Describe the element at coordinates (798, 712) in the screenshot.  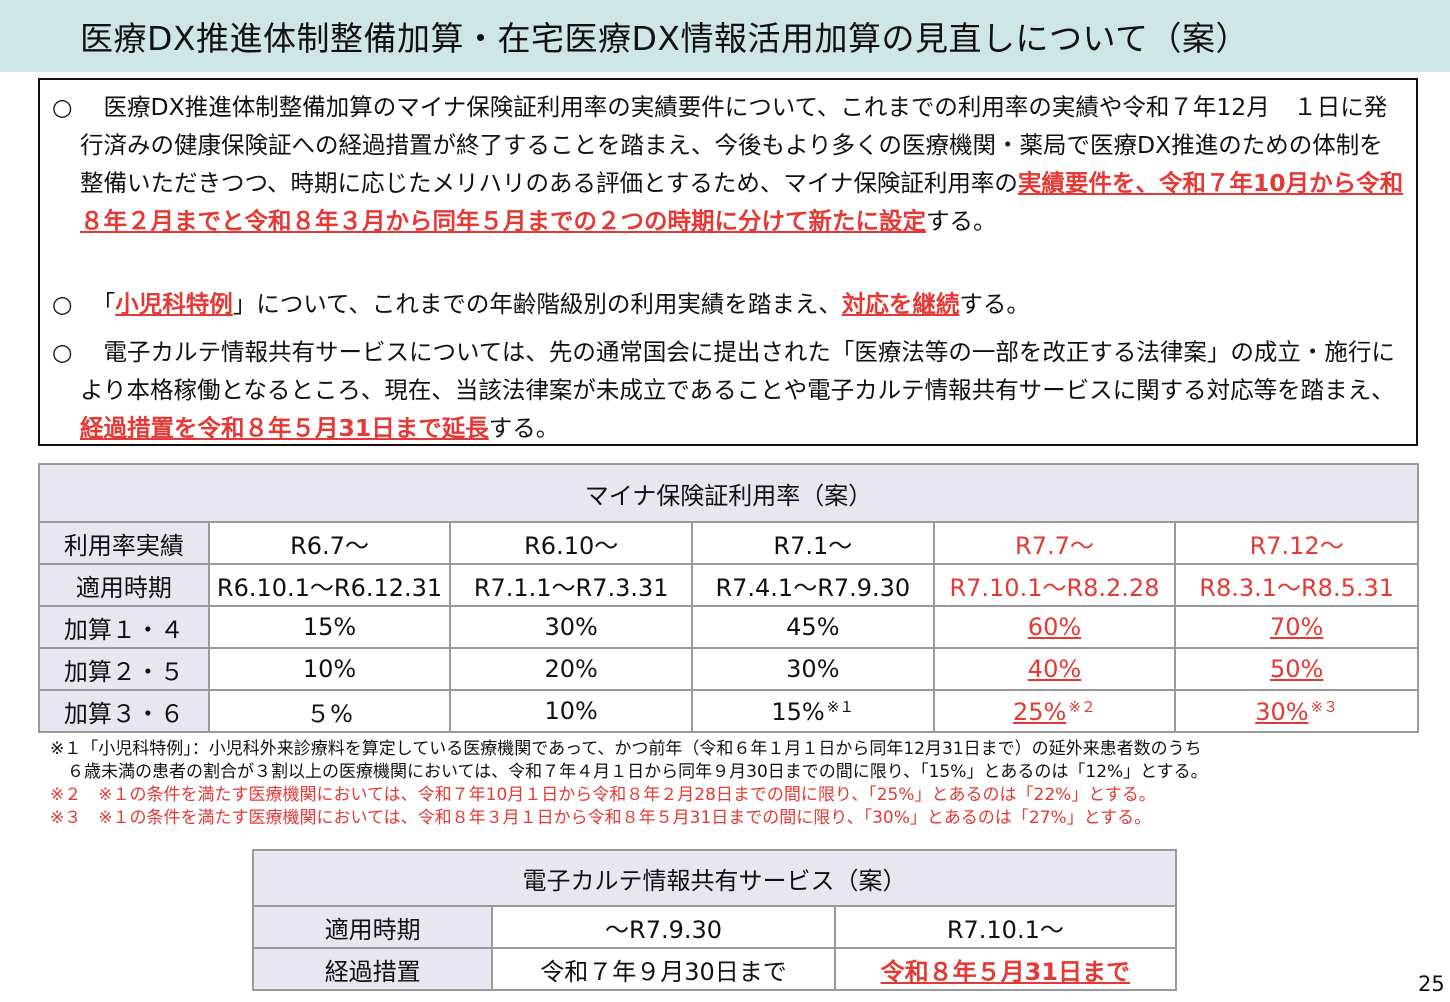
I see `cell-value: 15%` at that location.